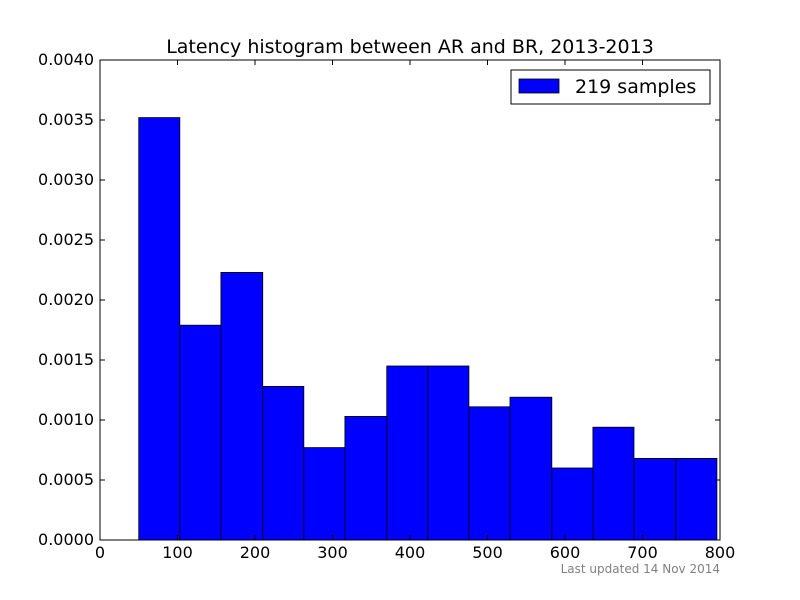 The height and width of the screenshot is (600, 800). What do you see at coordinates (66, 239) in the screenshot?
I see `y-tick-label: 0.0025` at bounding box center [66, 239].